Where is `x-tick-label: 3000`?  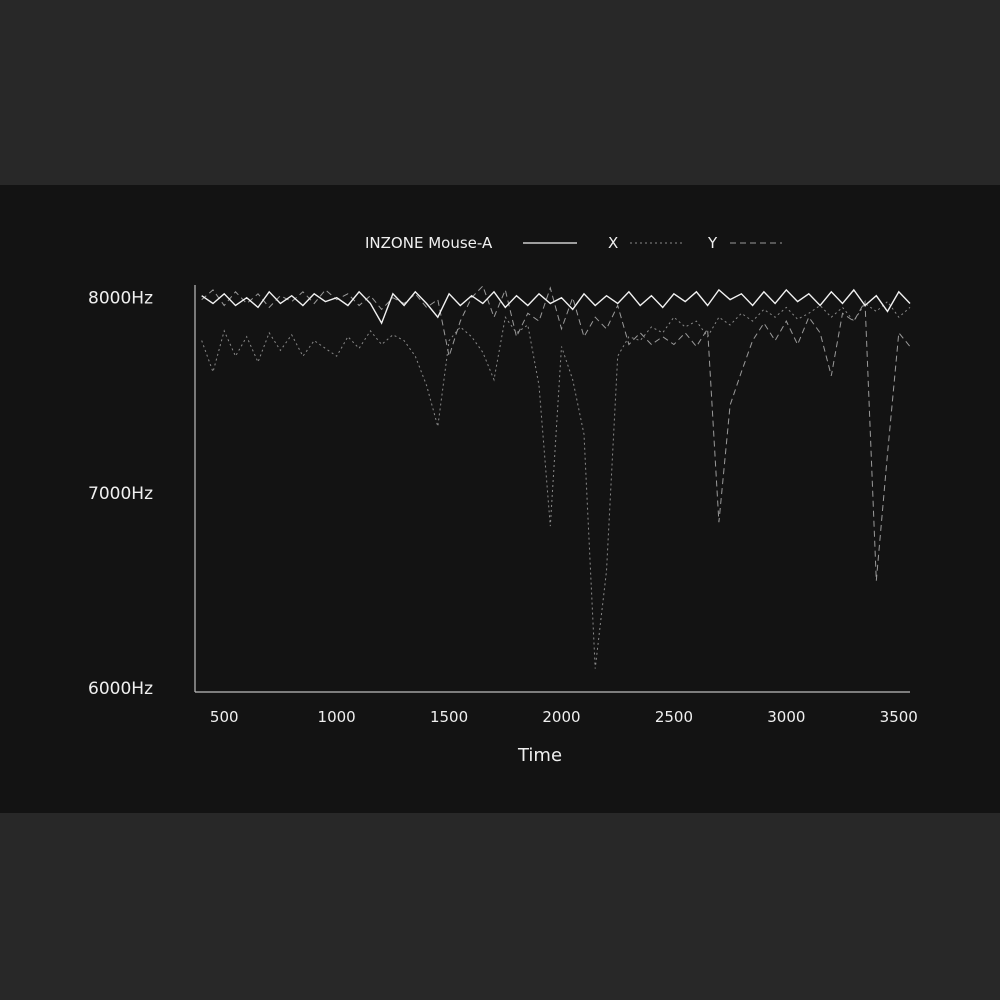
x-tick-label: 3000 is located at coordinates (786, 717).